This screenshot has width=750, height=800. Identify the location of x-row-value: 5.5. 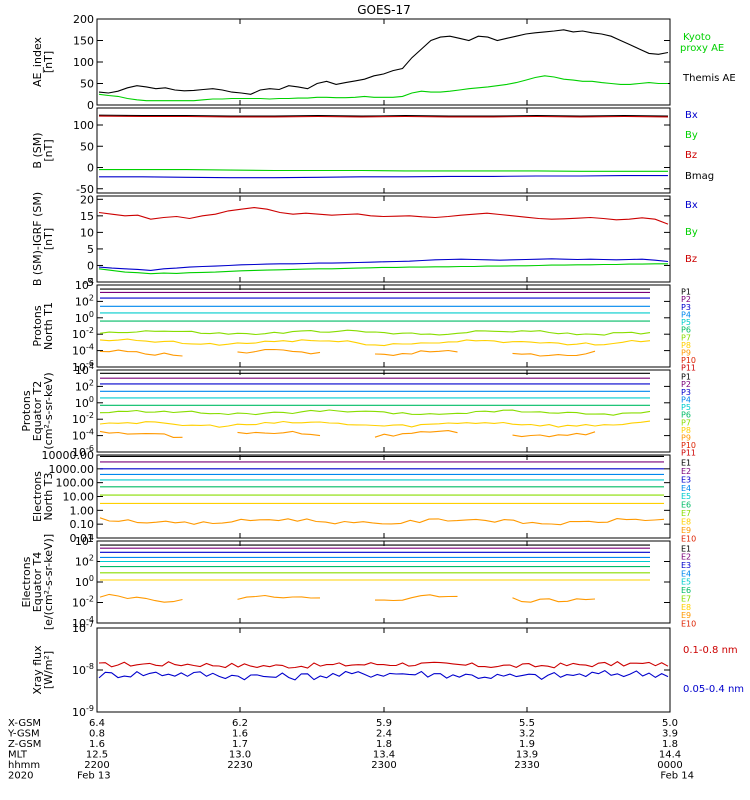
(527, 723).